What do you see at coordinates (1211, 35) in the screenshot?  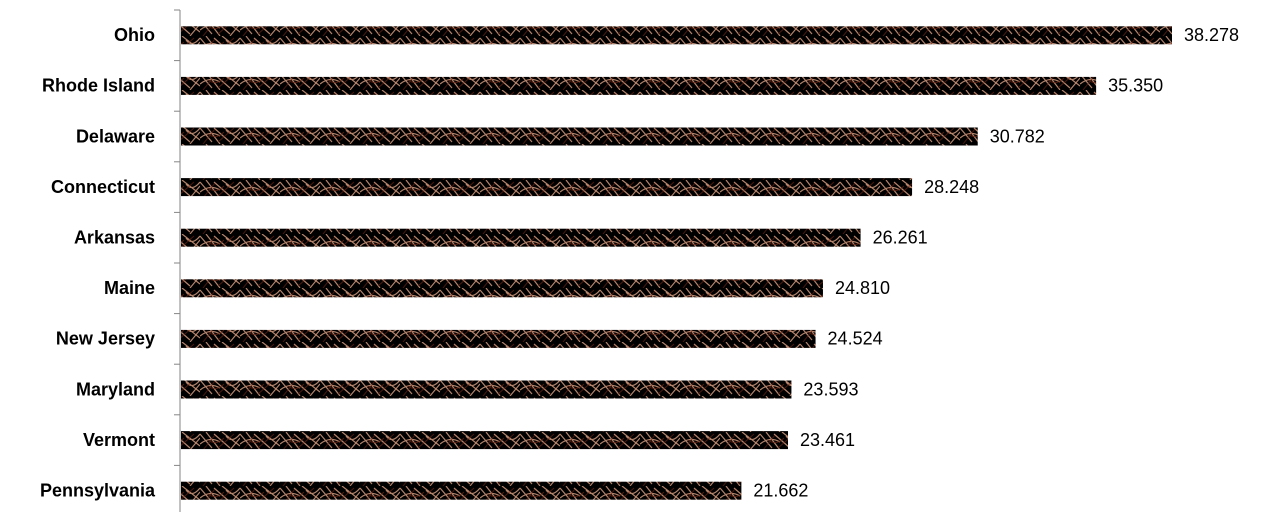 I see `value-label: 38.278` at bounding box center [1211, 35].